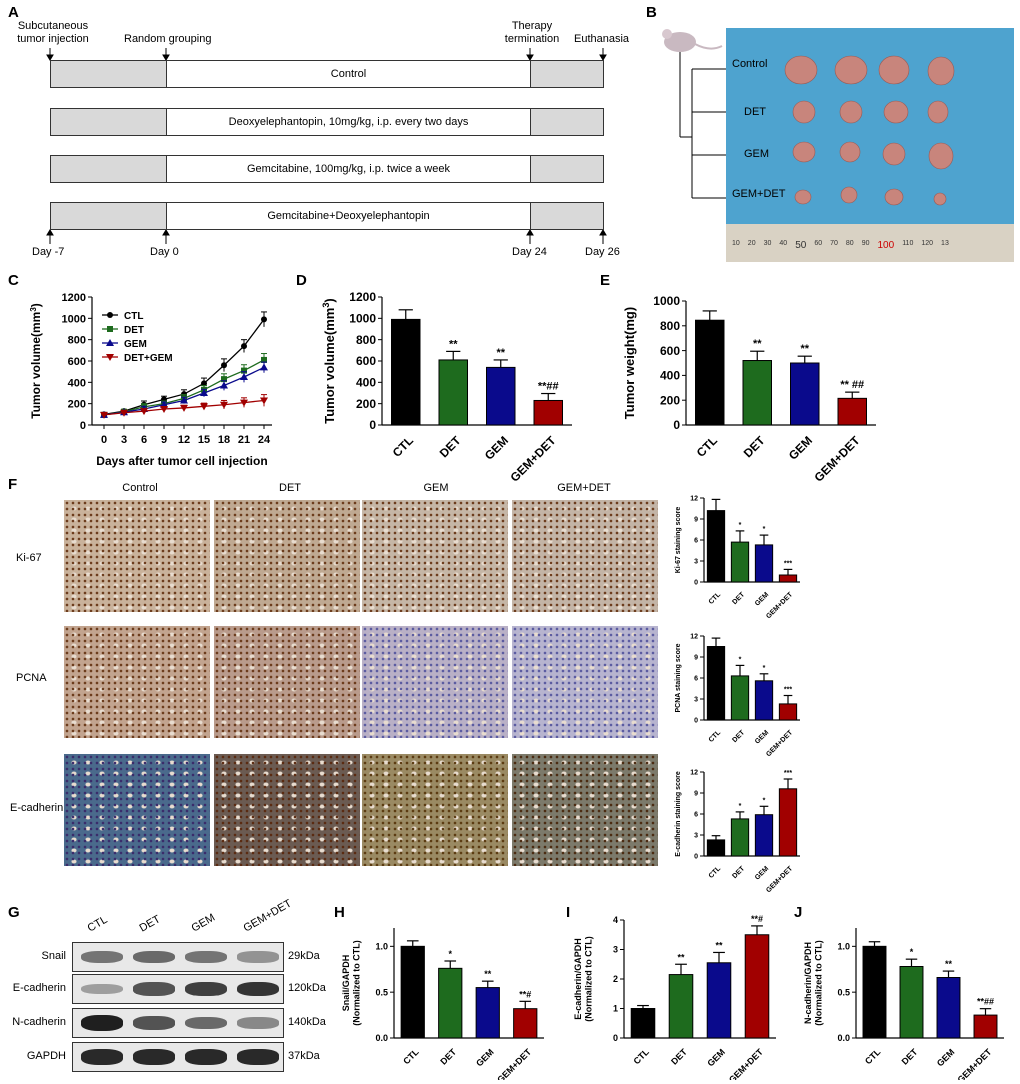 The width and height of the screenshot is (1020, 1084). I want to click on legend-marker, so click(110, 329).